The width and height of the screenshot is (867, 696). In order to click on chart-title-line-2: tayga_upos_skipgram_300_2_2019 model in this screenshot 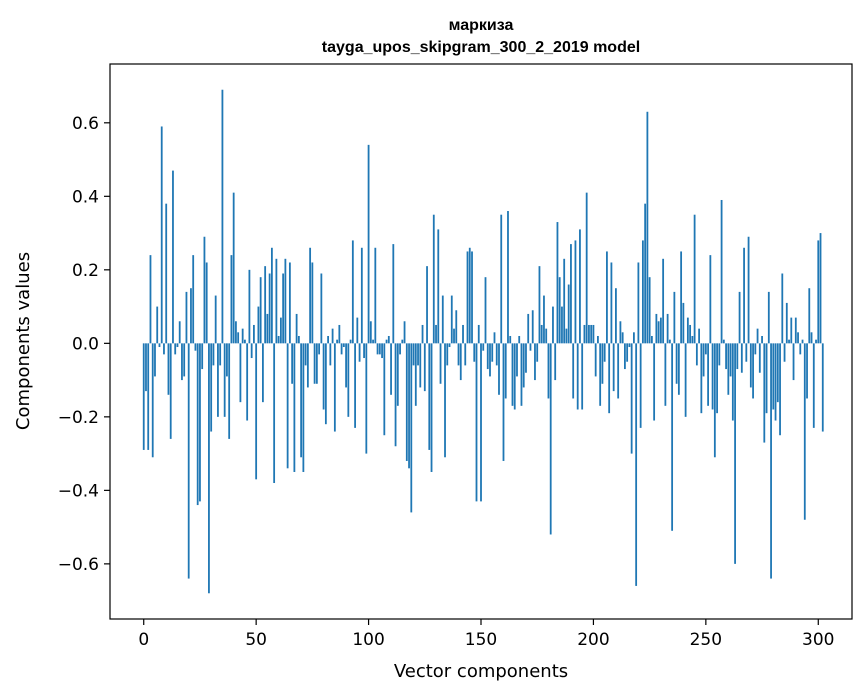, I will do `click(481, 47)`.